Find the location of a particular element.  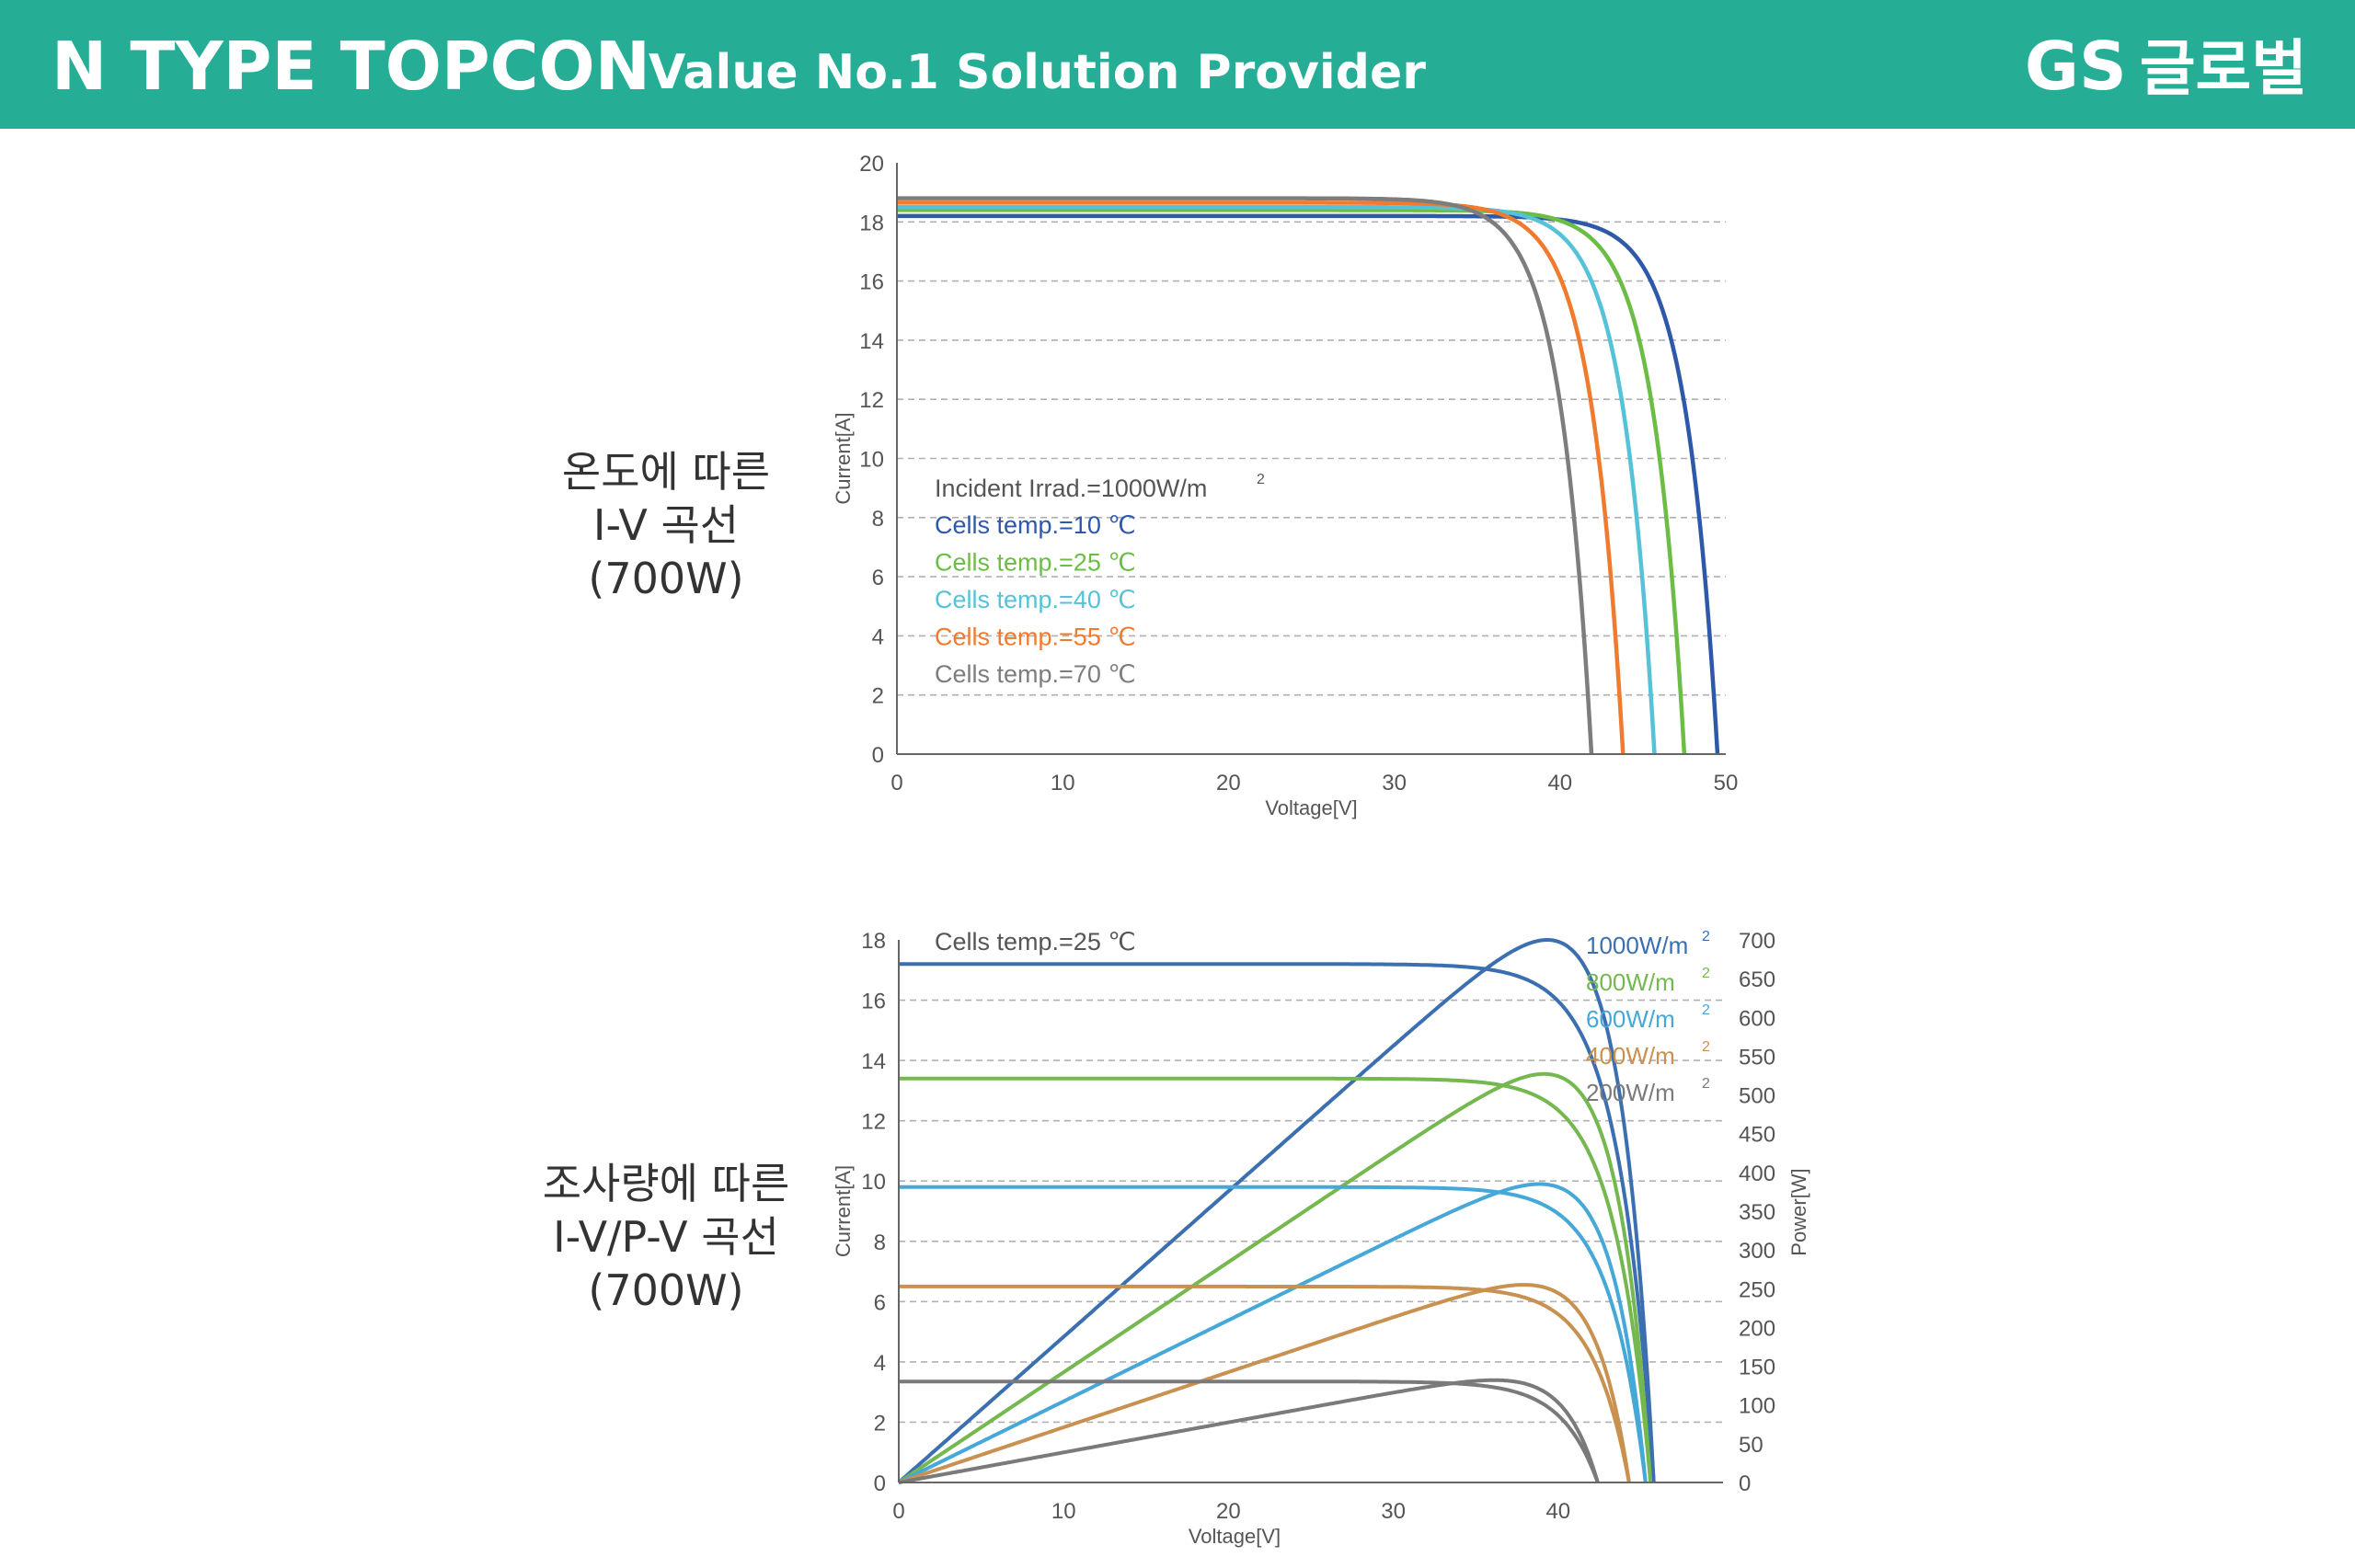

chart2-label-line: I-V/P-V 곡선 is located at coordinates (666, 1237).